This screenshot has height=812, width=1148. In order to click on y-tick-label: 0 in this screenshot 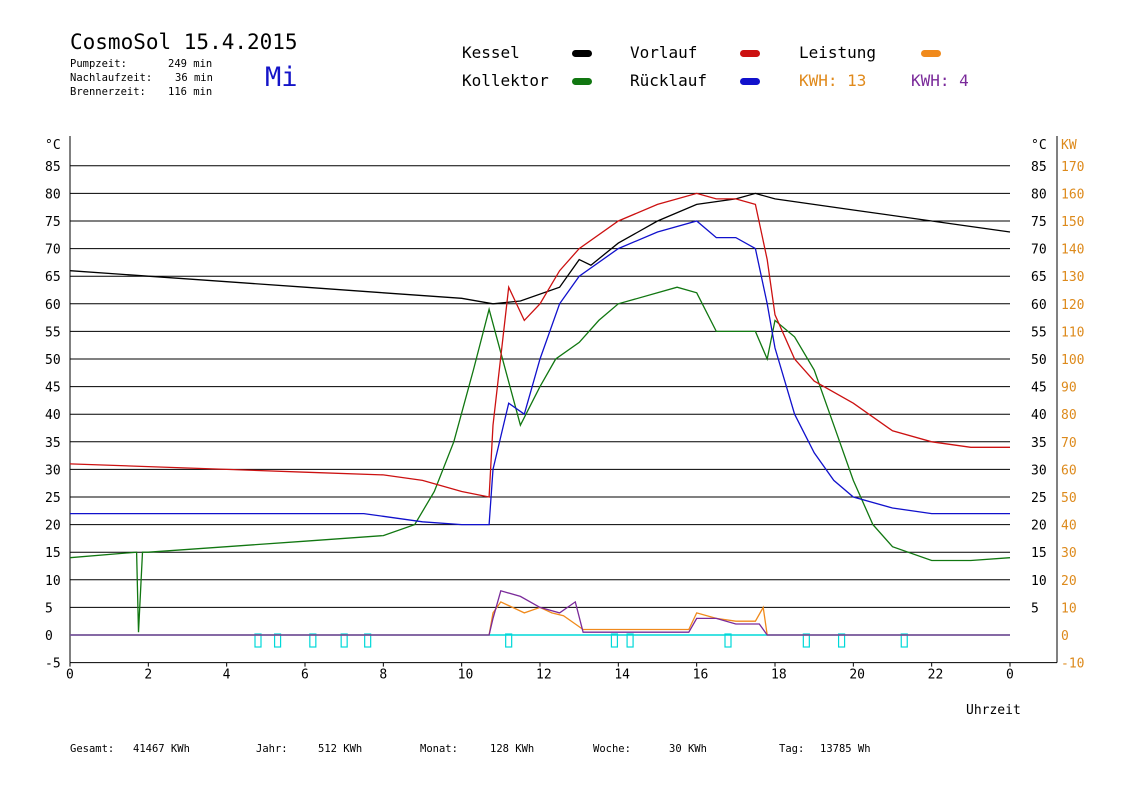, I will do `click(49, 636)`.